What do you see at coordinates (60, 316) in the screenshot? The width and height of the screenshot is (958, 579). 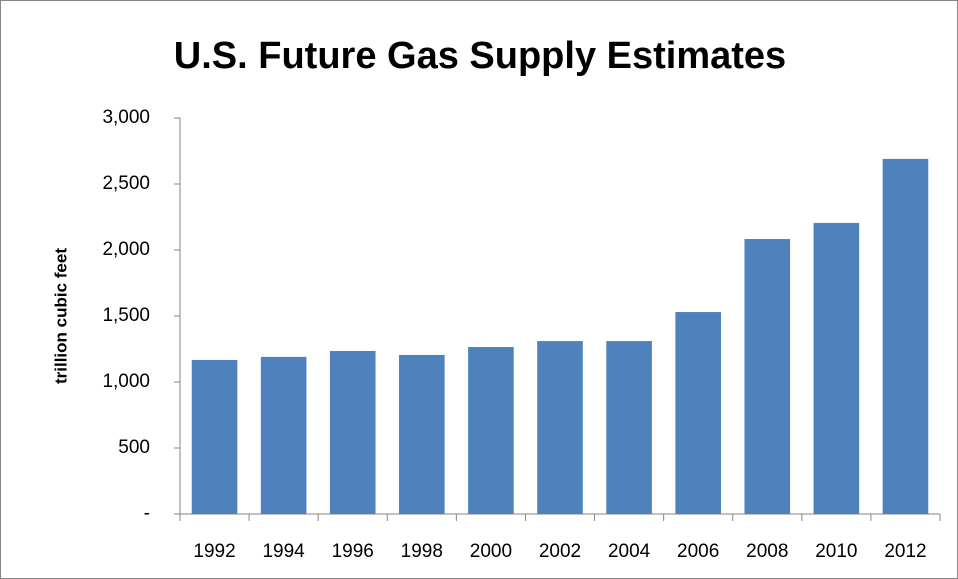 I see `y-axis-label: trillion cubic feet` at bounding box center [60, 316].